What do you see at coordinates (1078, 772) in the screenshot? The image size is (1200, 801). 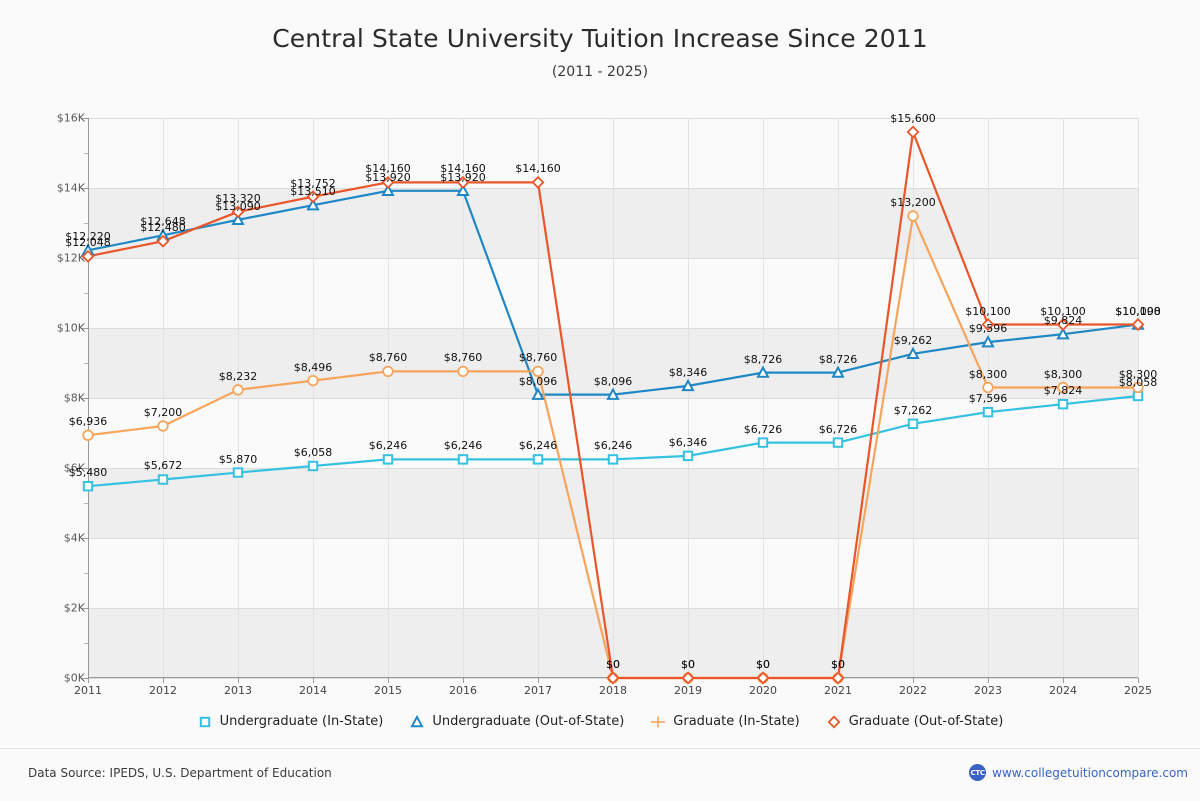 I see `brand-link: CTC www.collegetuitioncompare.com` at bounding box center [1078, 772].